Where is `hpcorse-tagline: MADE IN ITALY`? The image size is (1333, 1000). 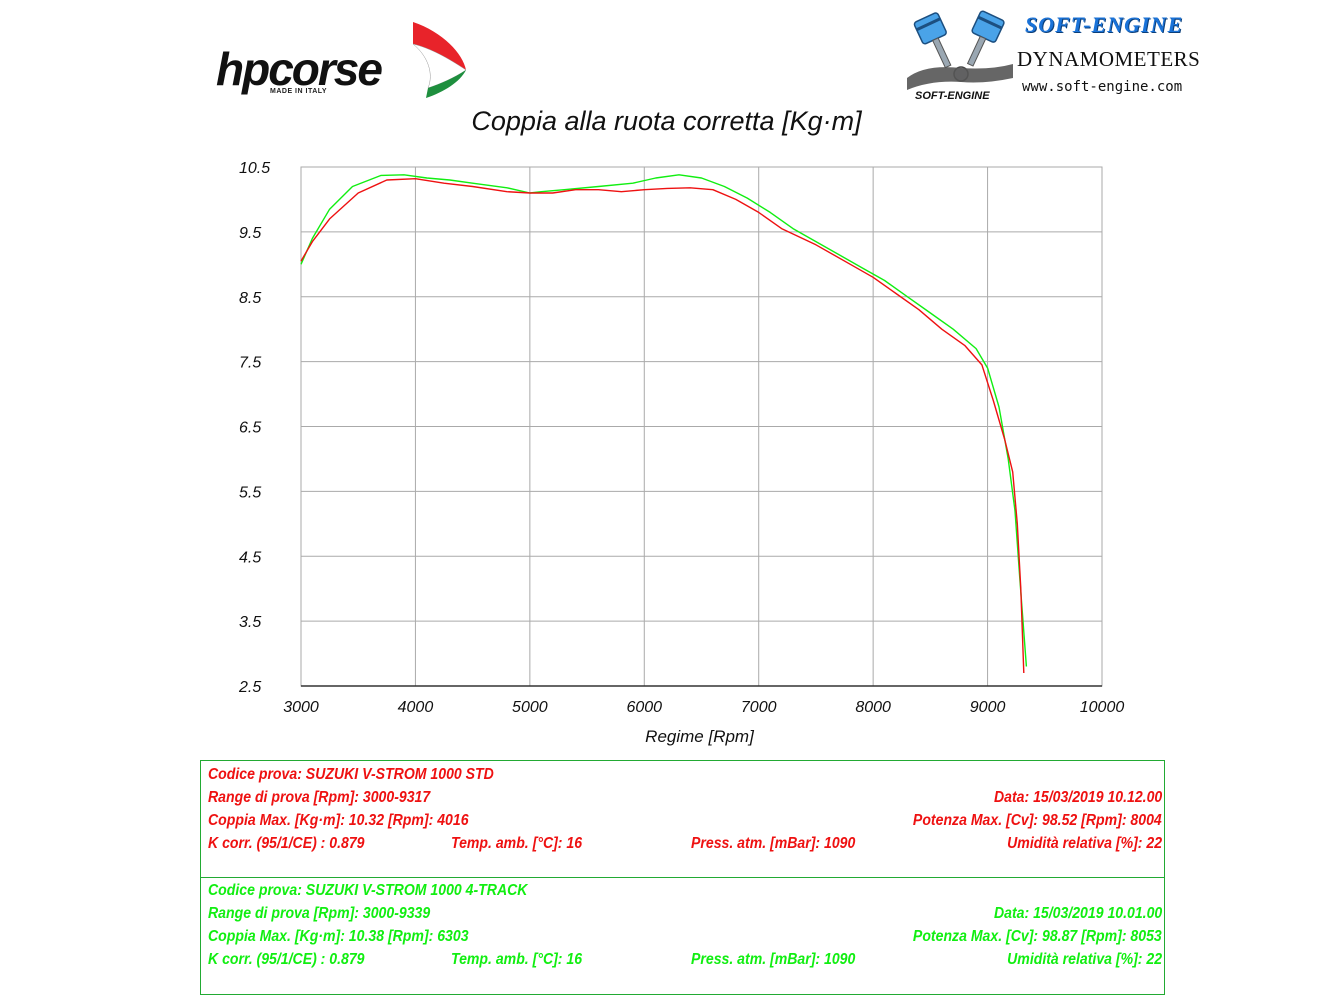
hpcorse-tagline: MADE IN ITALY is located at coordinates (299, 91).